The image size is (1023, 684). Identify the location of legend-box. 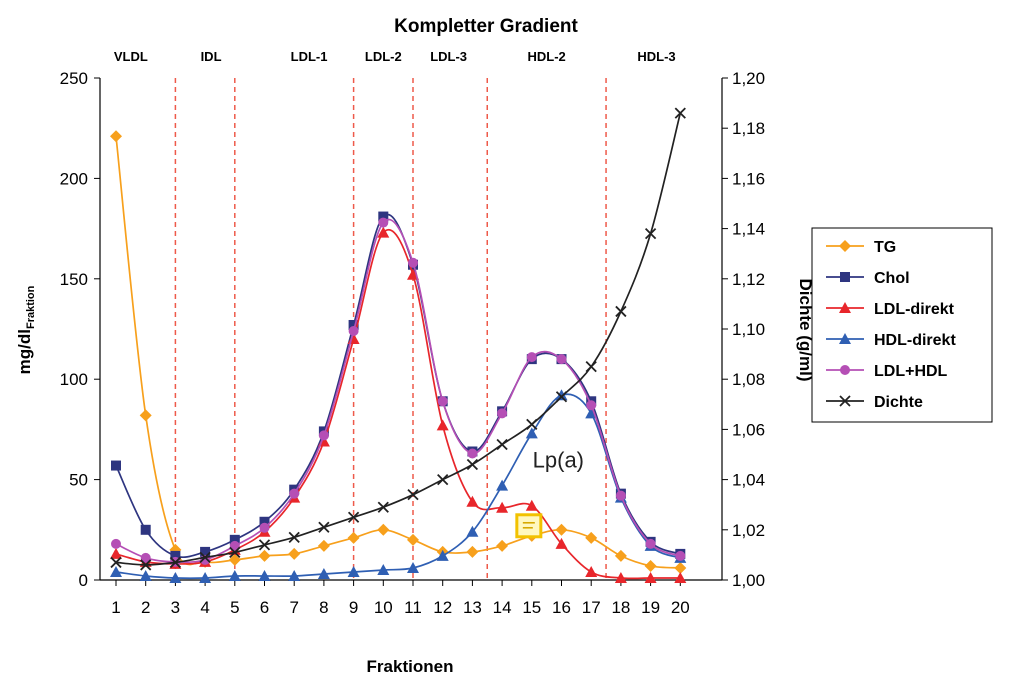
(902, 325).